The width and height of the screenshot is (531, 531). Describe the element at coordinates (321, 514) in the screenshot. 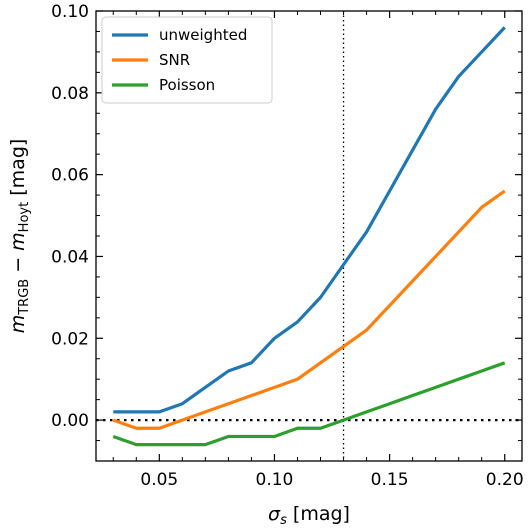

I see `x-axis-unit-text: [mag]` at that location.